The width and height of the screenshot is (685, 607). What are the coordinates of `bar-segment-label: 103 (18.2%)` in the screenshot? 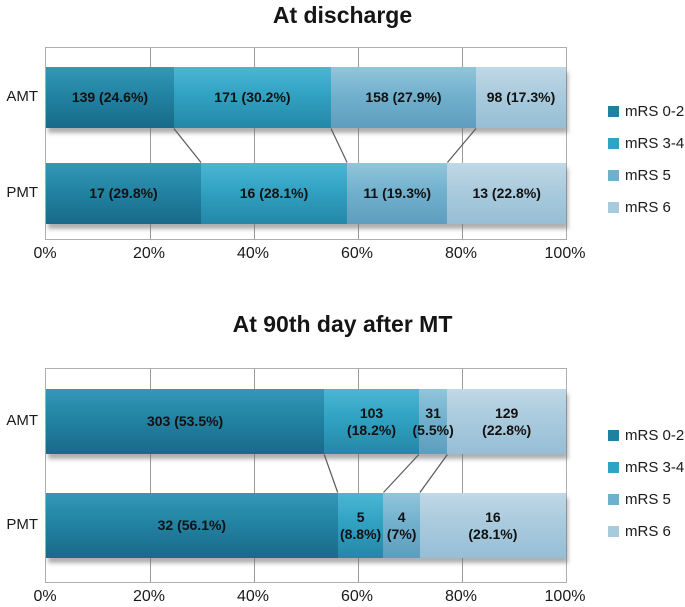 It's located at (371, 421).